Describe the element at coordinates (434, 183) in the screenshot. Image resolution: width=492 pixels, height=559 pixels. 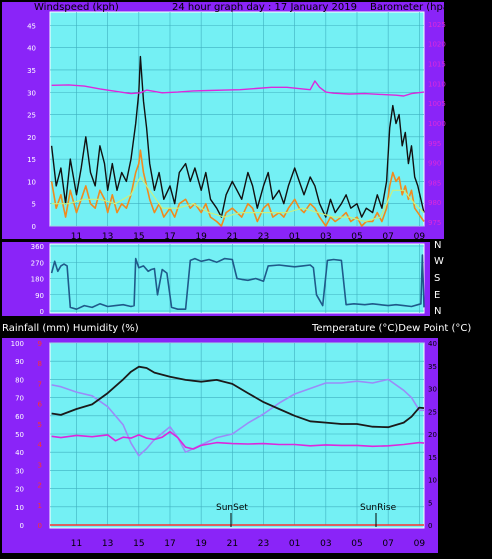
I see `barometer-y-tick-label: 985` at that location.